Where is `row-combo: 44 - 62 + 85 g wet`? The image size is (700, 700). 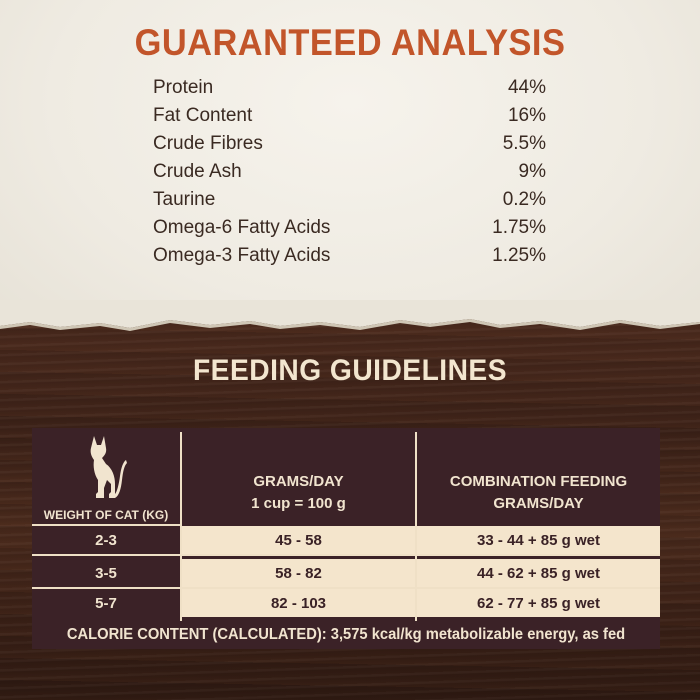 row-combo: 44 - 62 + 85 g wet is located at coordinates (538, 573).